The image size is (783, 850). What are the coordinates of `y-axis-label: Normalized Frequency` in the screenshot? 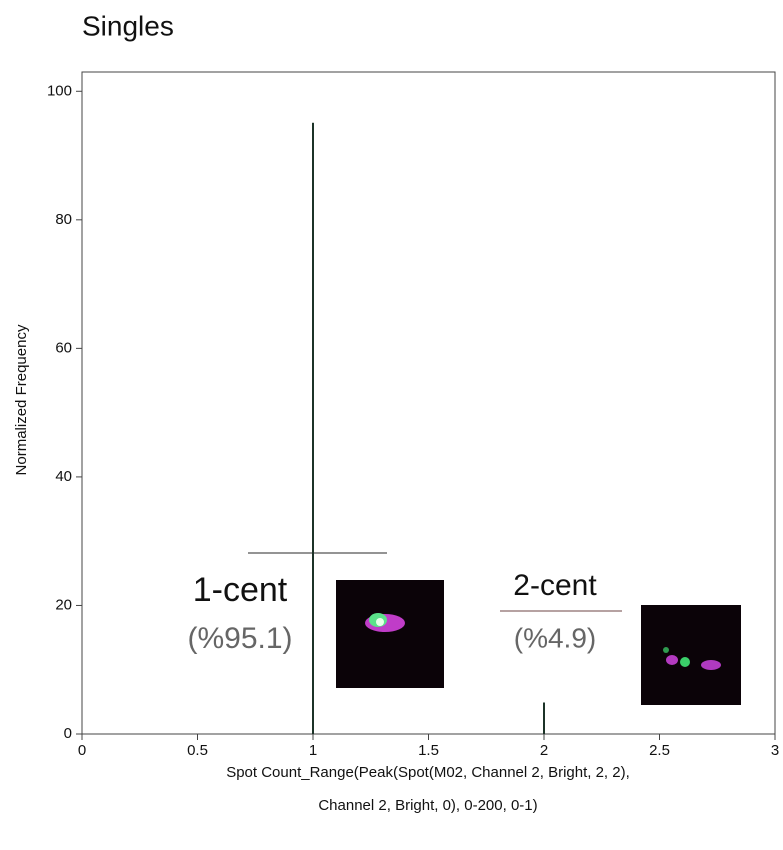 It's located at (21, 399).